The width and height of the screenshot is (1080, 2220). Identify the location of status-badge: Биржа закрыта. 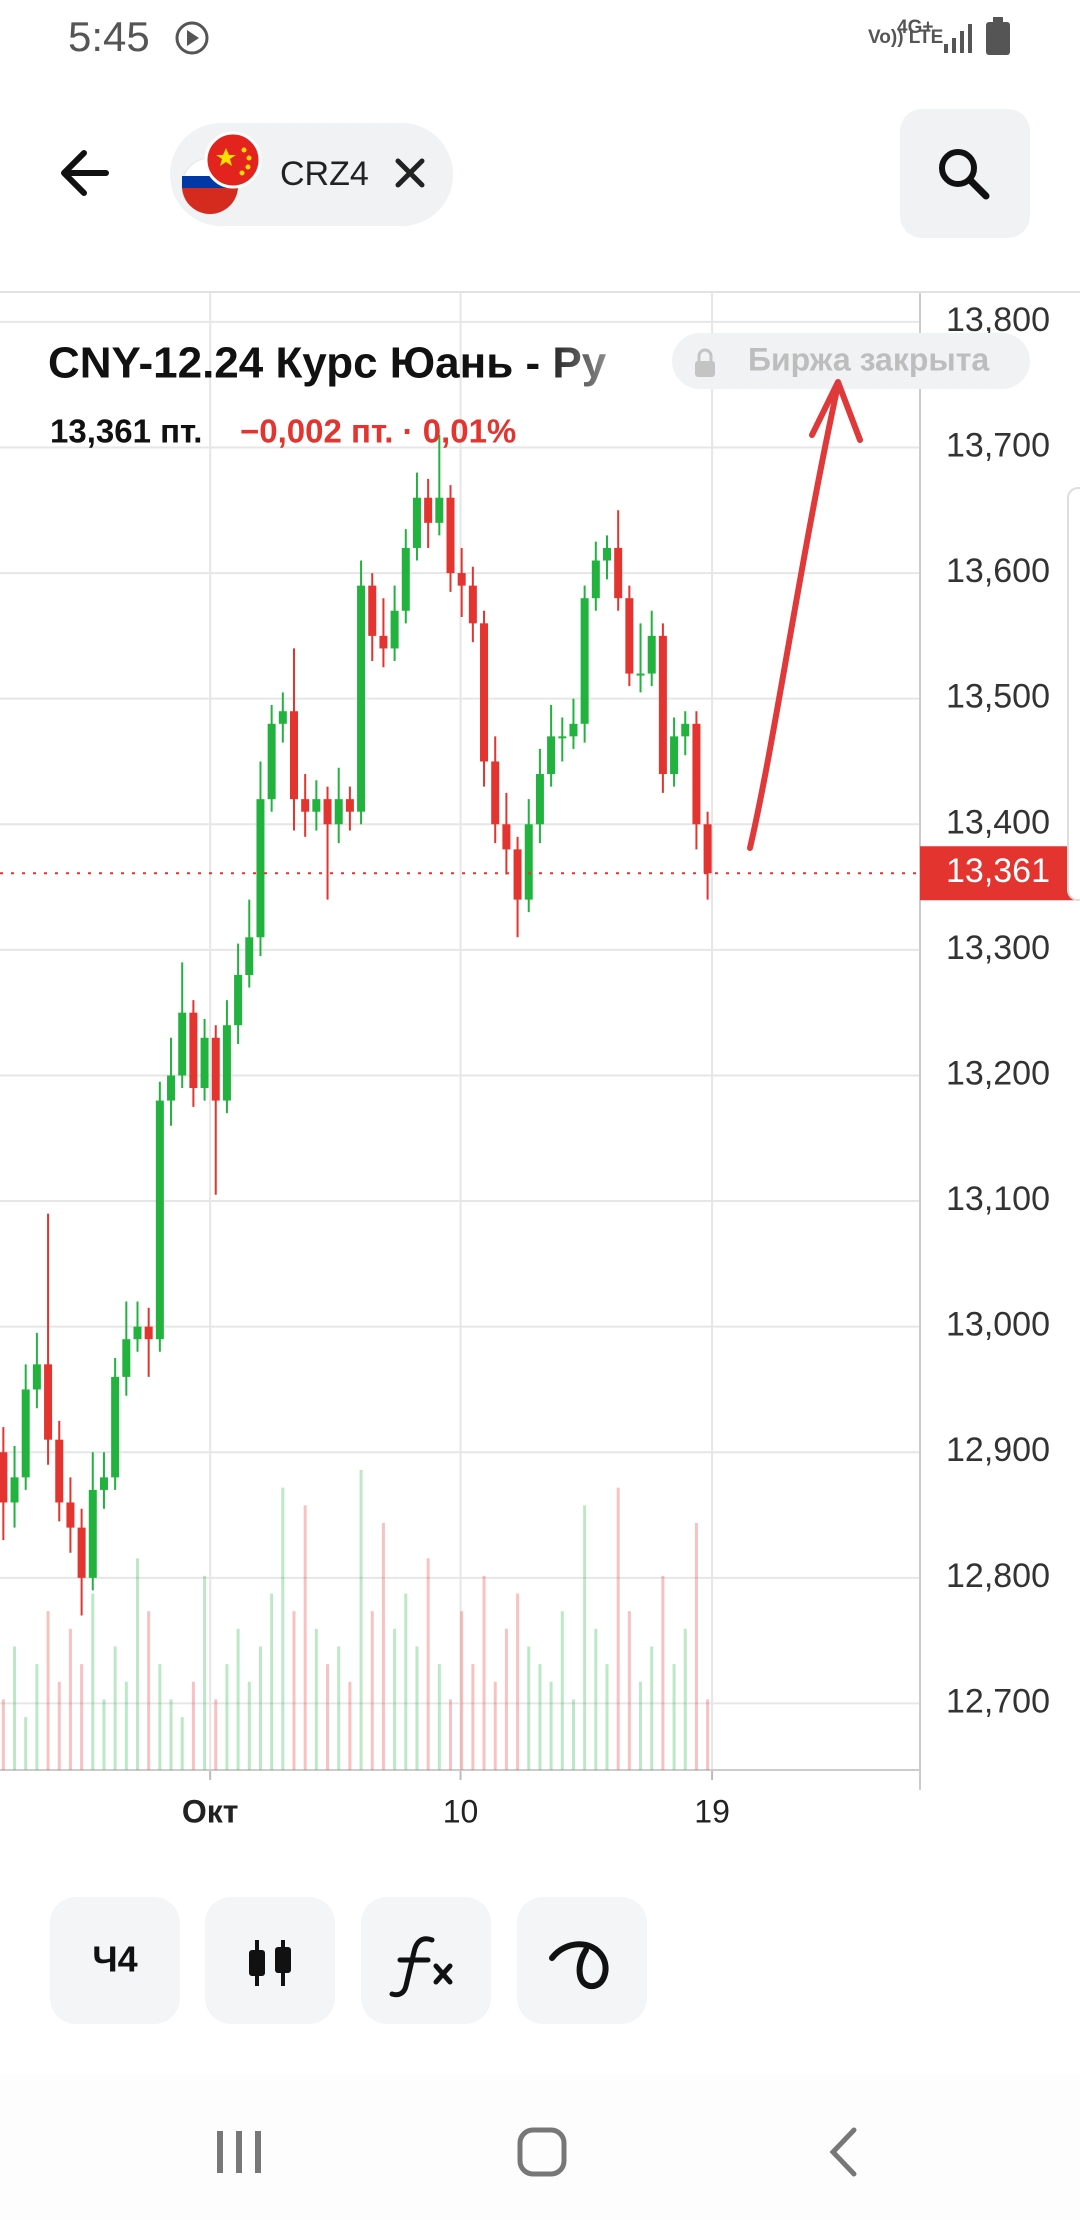
(851, 361).